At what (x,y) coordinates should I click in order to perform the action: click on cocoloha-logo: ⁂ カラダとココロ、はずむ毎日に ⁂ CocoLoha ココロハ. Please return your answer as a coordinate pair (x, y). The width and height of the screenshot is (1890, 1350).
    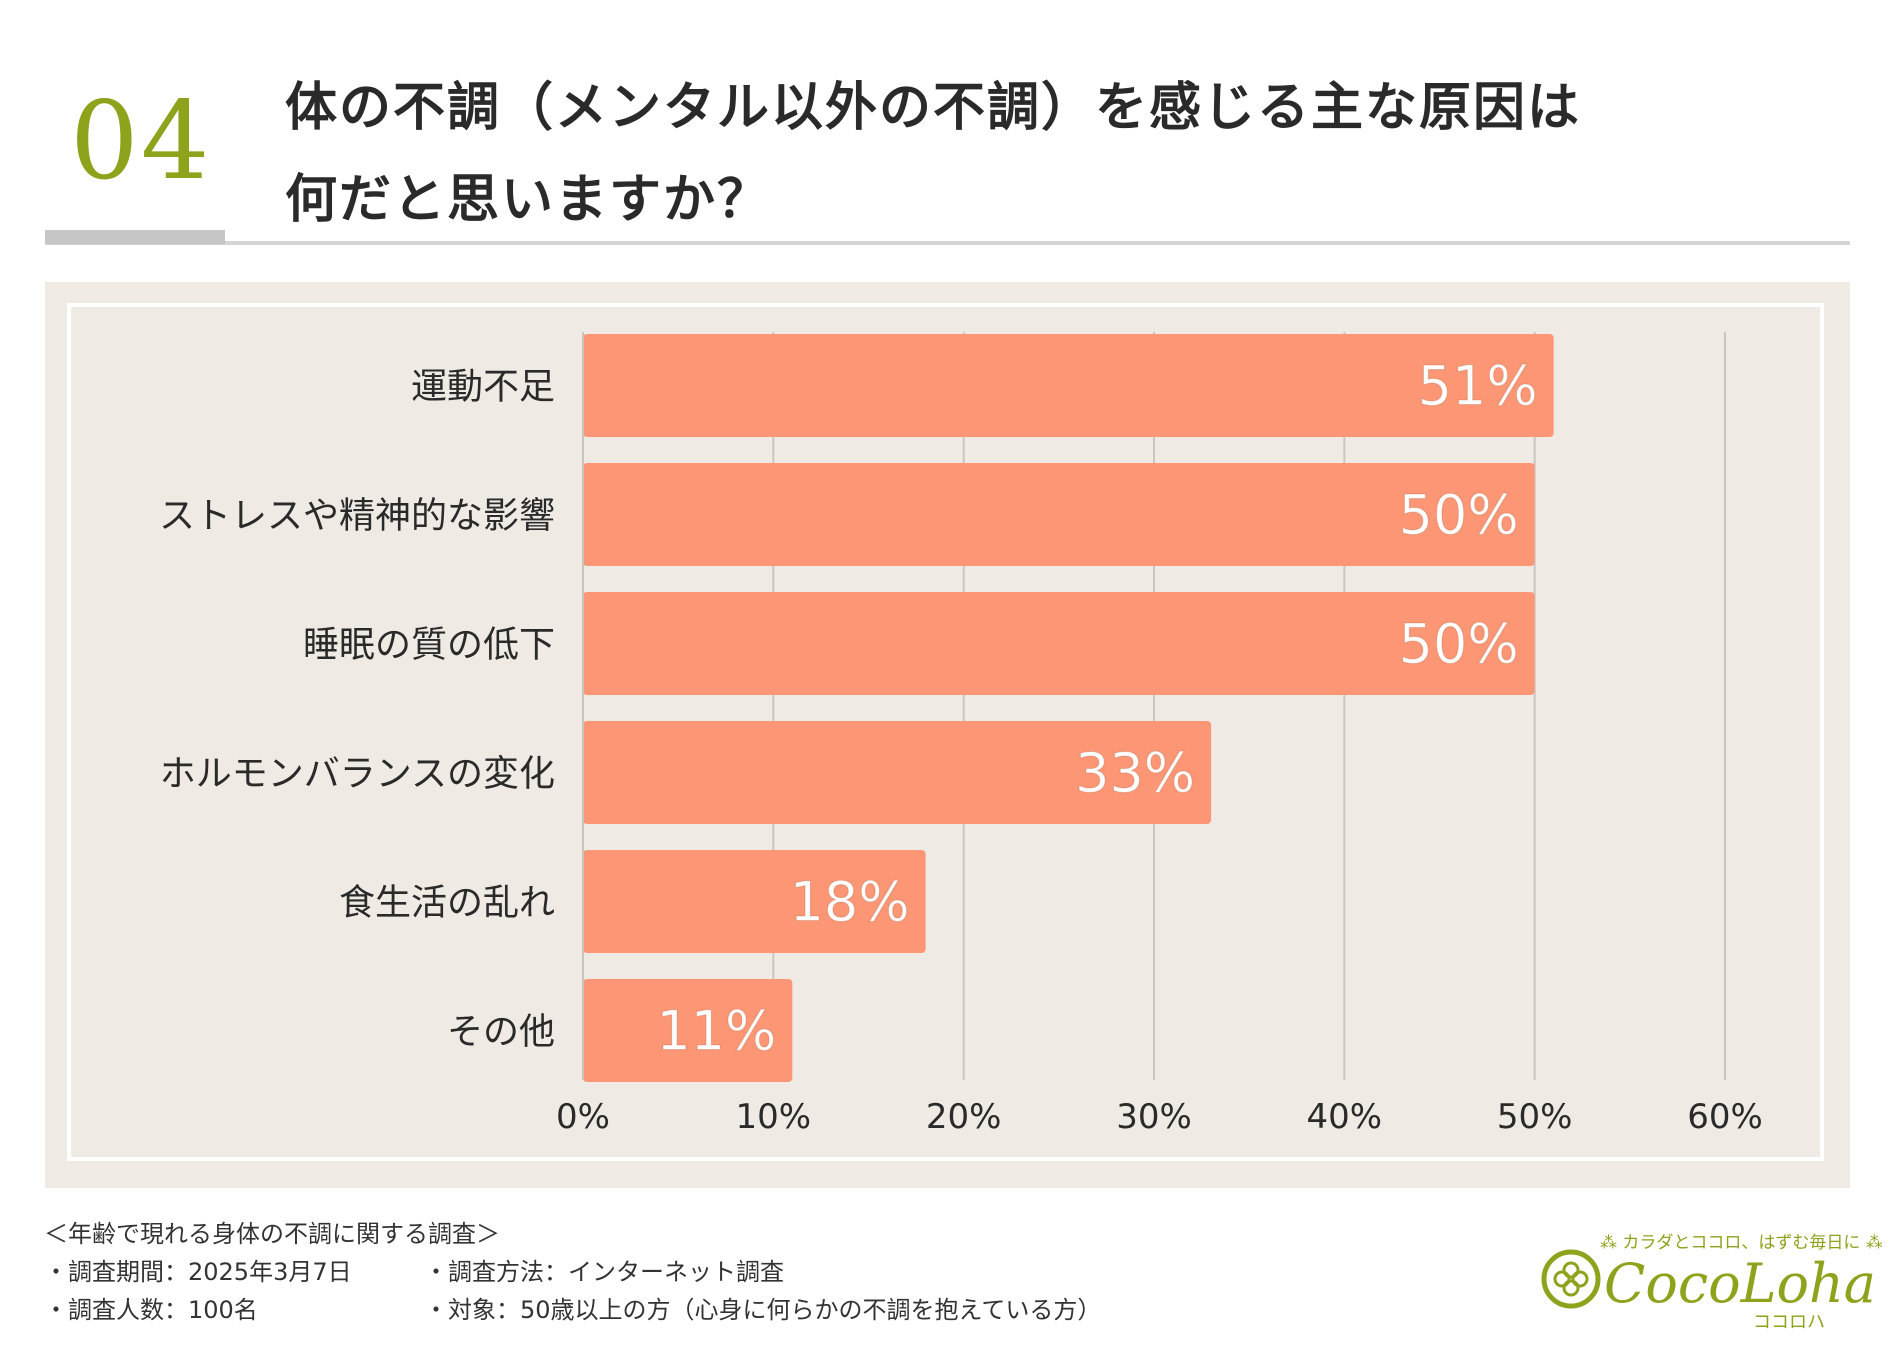
    Looking at the image, I should click on (1711, 1283).